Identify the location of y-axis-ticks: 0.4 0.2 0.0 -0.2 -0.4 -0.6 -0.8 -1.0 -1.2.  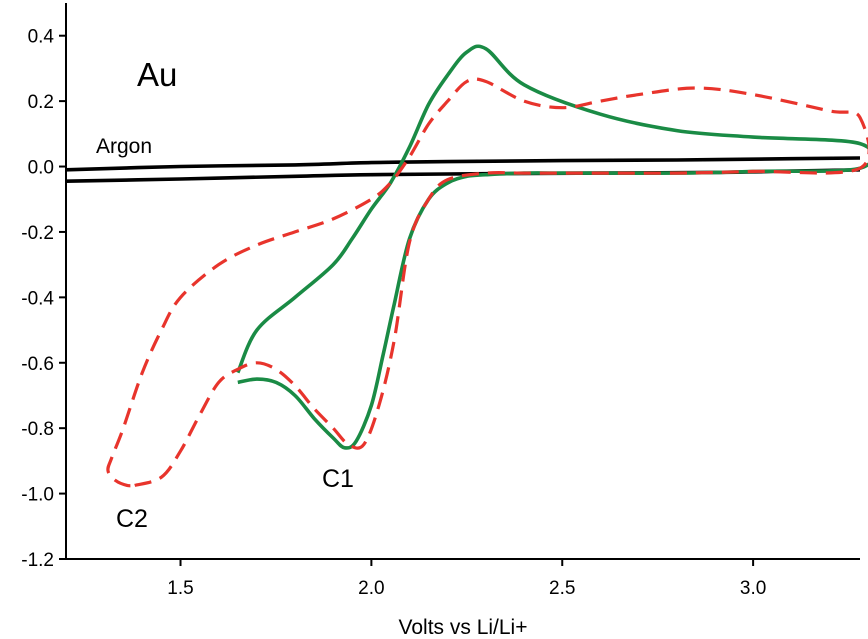
(43, 299).